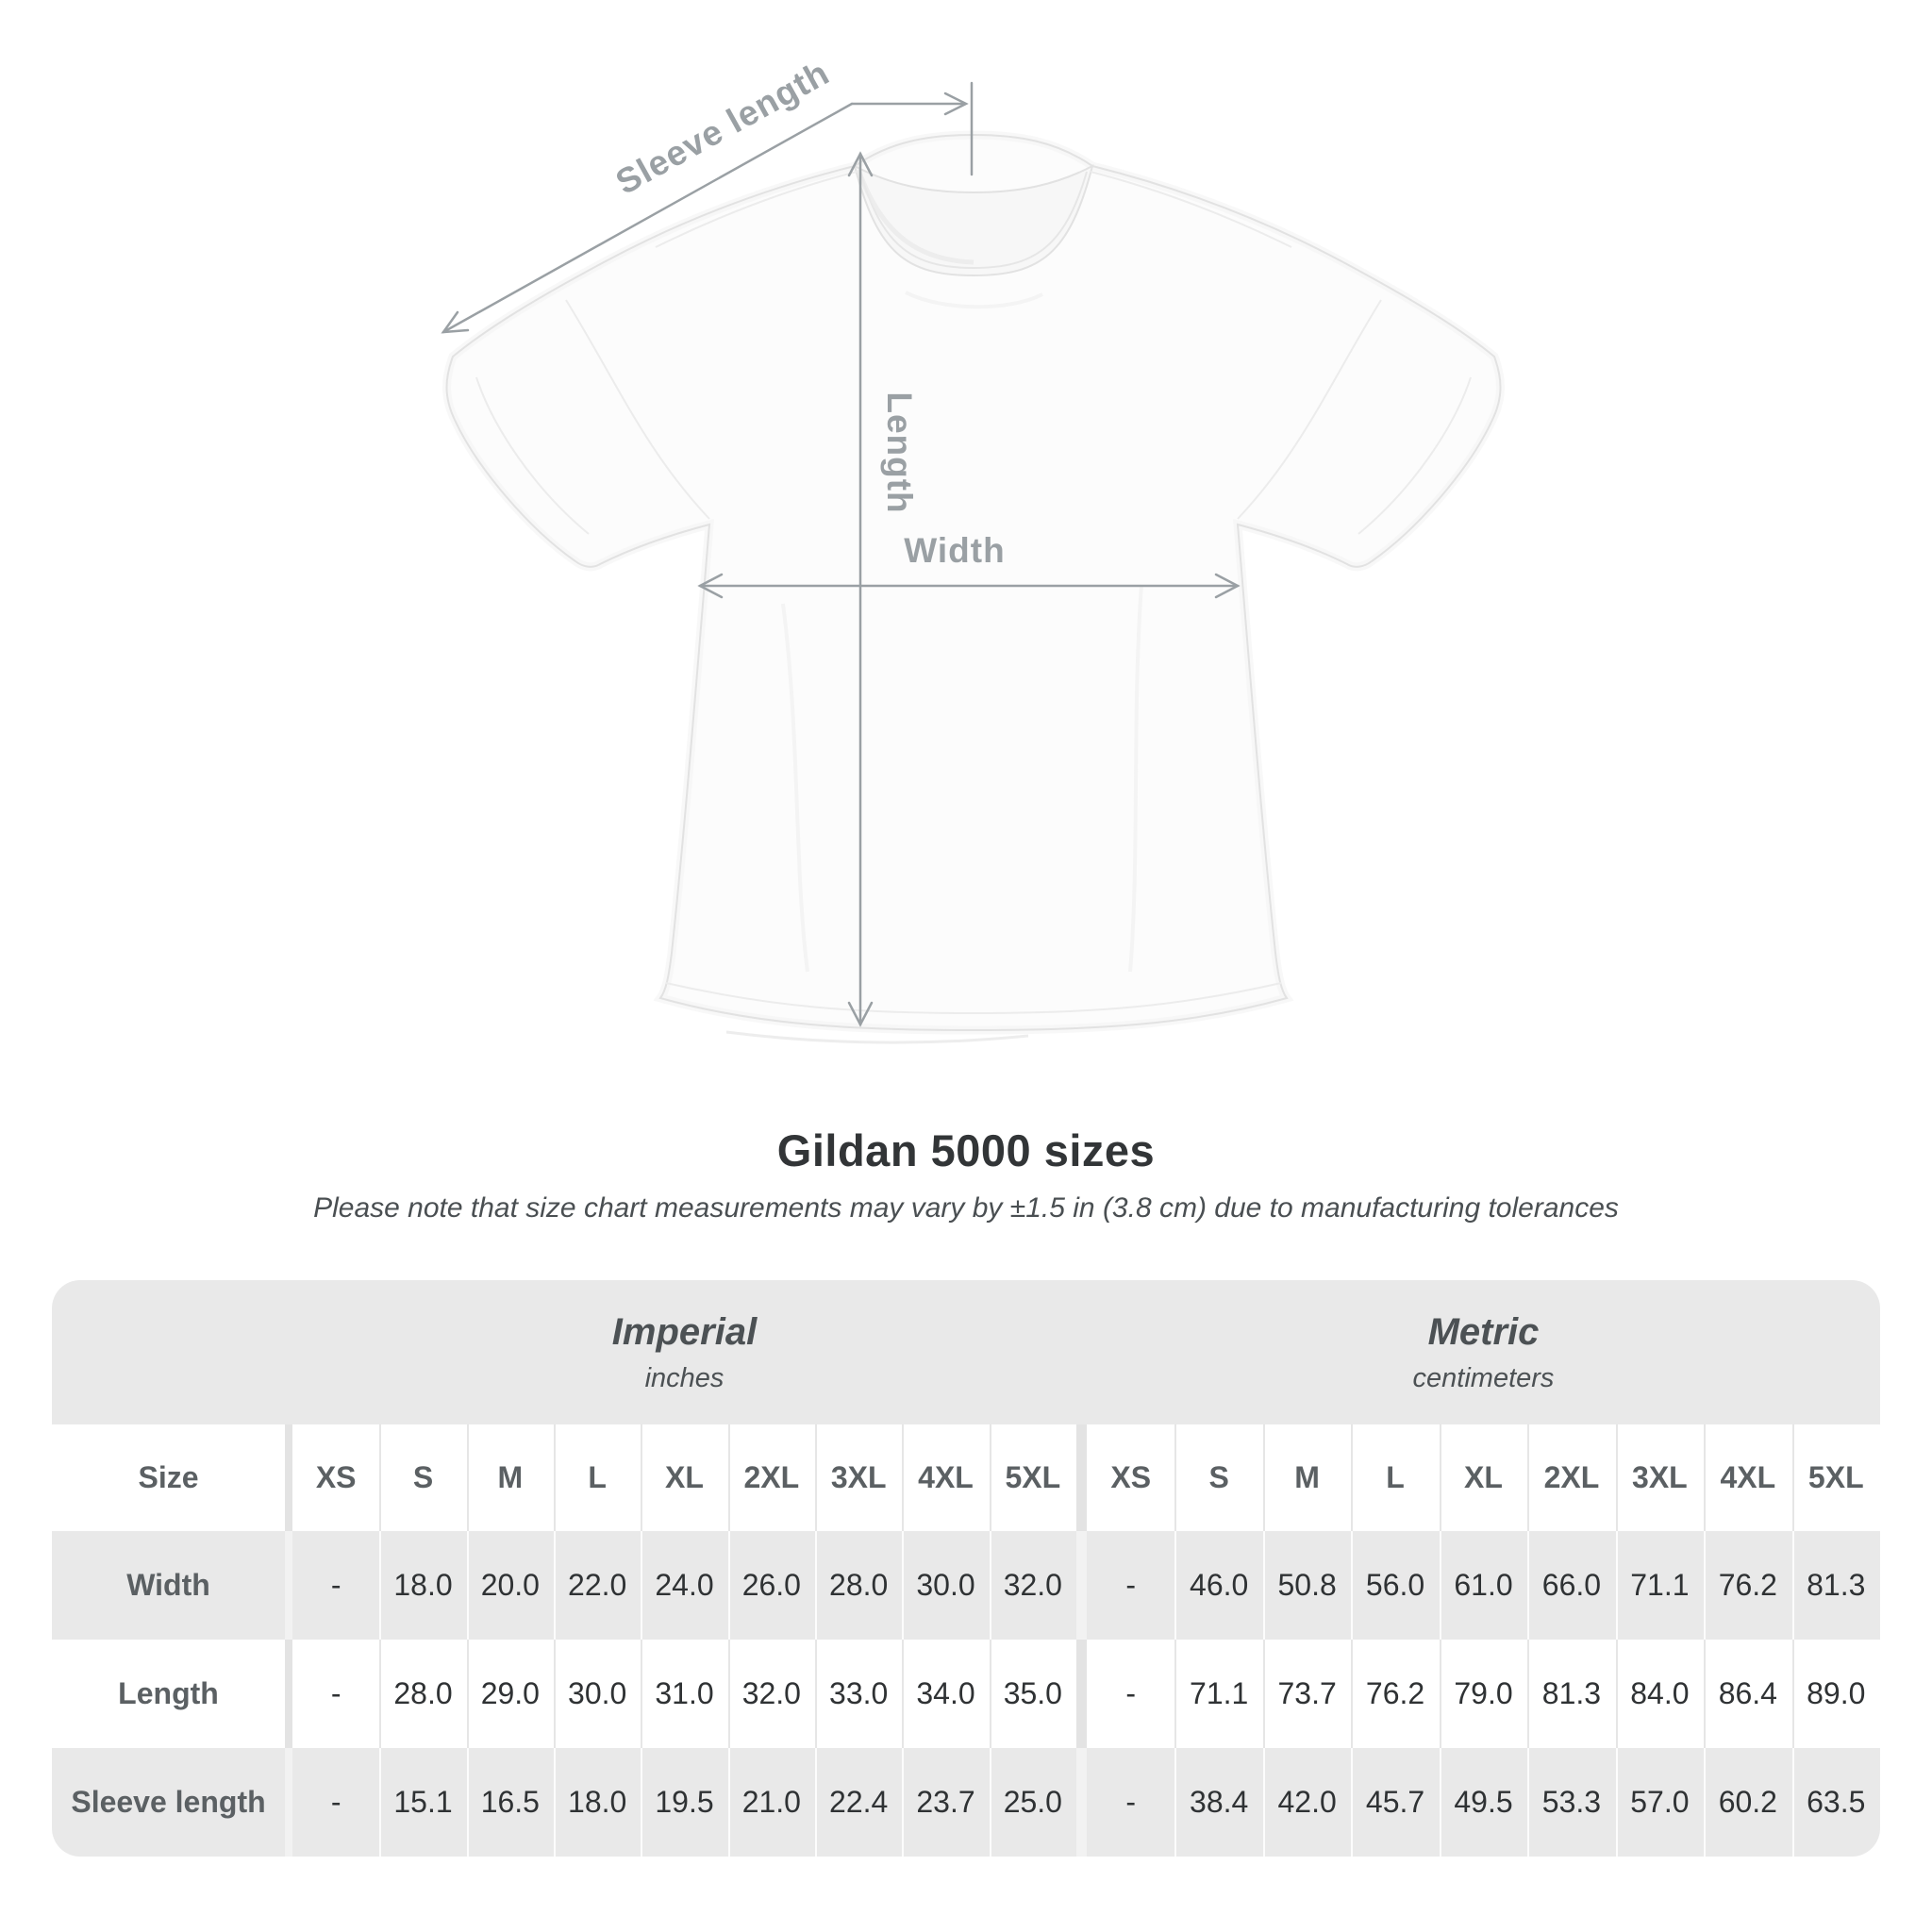  Describe the element at coordinates (168, 1802) in the screenshot. I see `row-label: Sleeve length` at that location.